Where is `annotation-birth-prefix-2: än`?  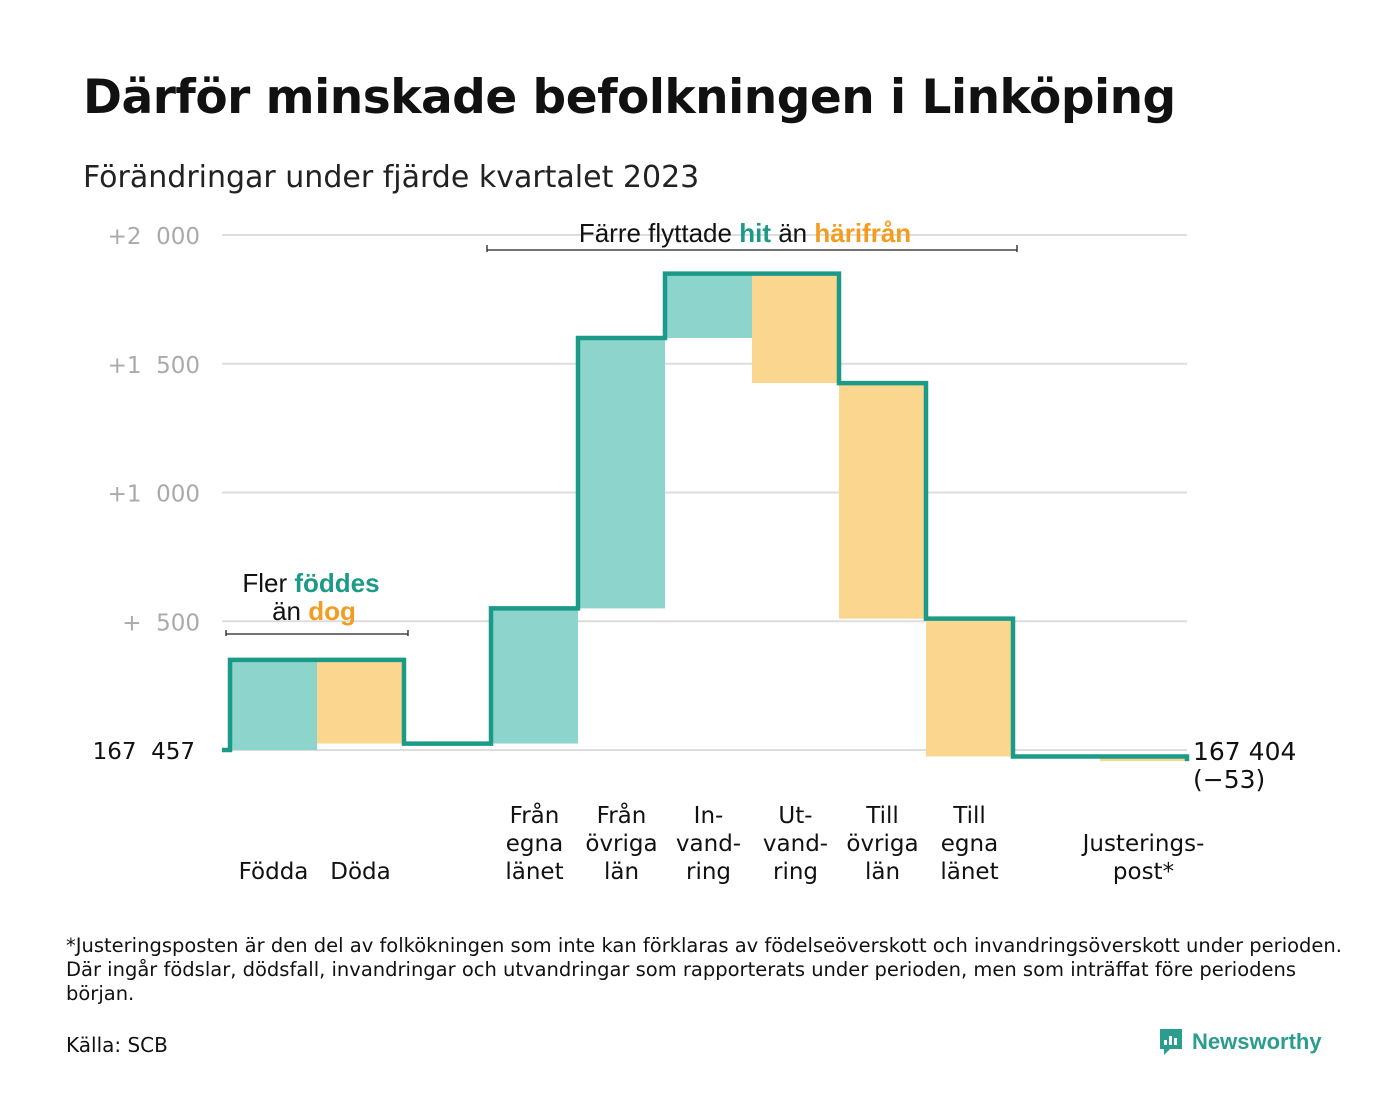 annotation-birth-prefix-2: än is located at coordinates (290, 611).